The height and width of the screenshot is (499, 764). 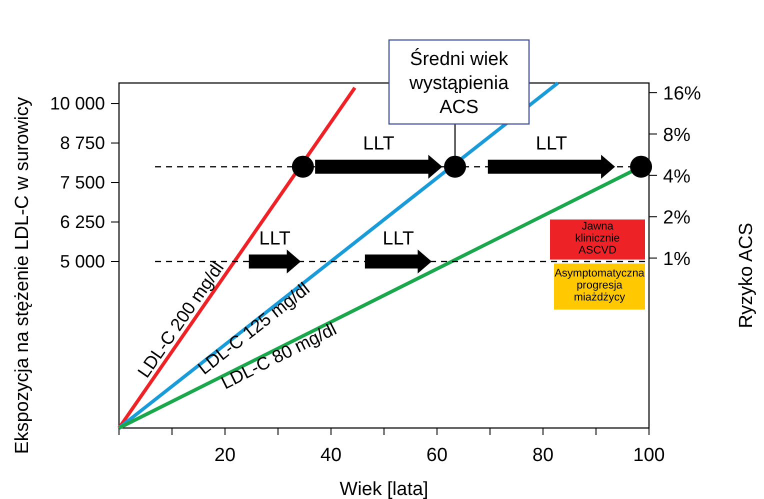 What do you see at coordinates (682, 94) in the screenshot?
I see `y2-tick-label: 16%` at bounding box center [682, 94].